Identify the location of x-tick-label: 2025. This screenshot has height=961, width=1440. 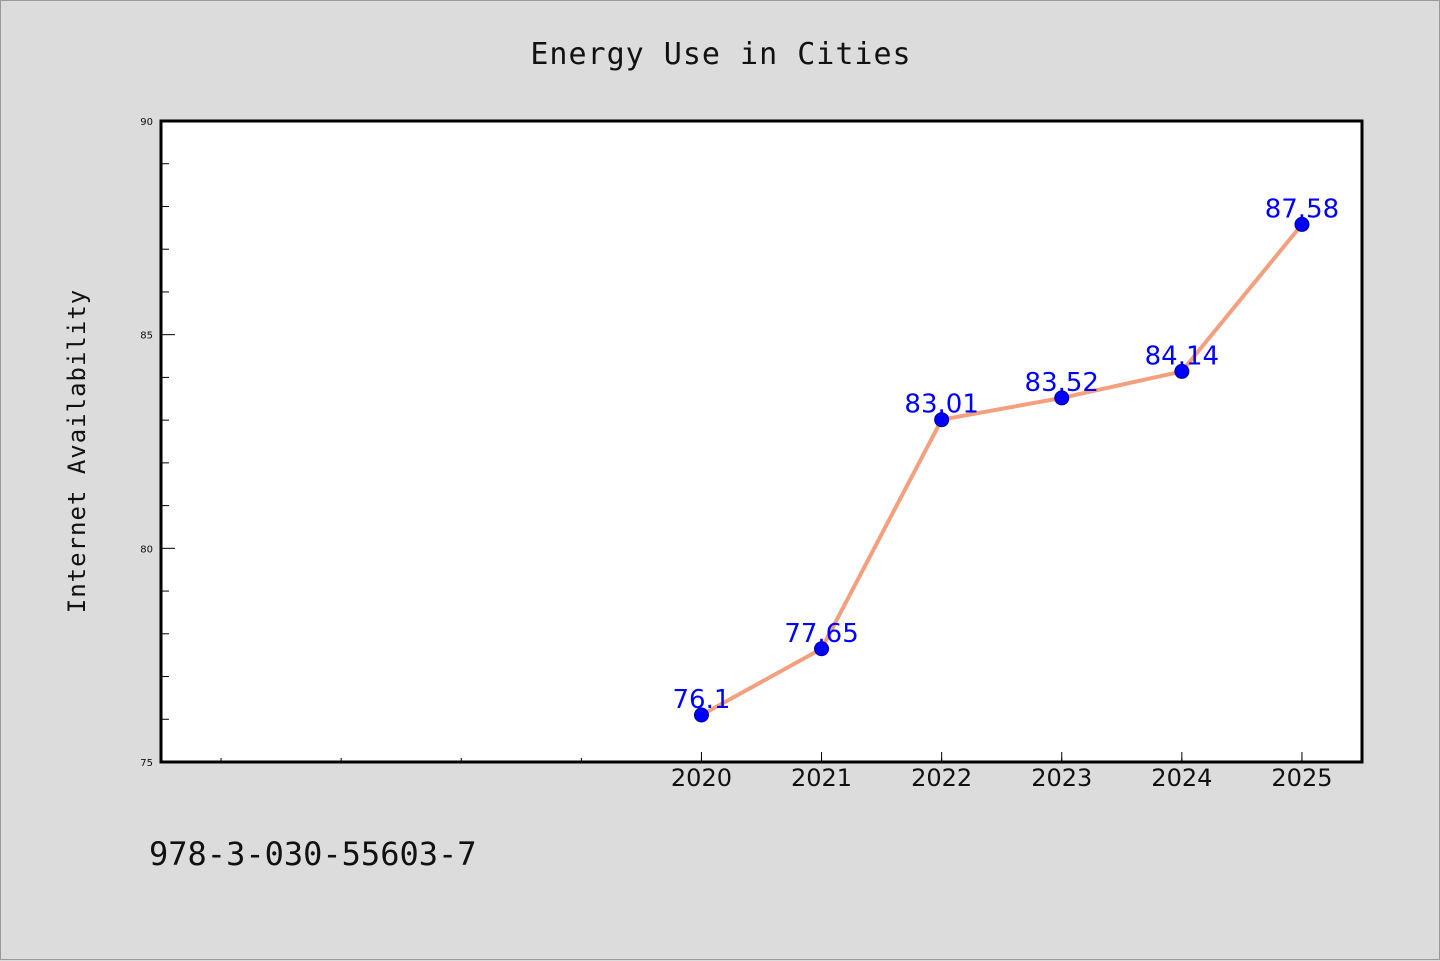
(1301, 778).